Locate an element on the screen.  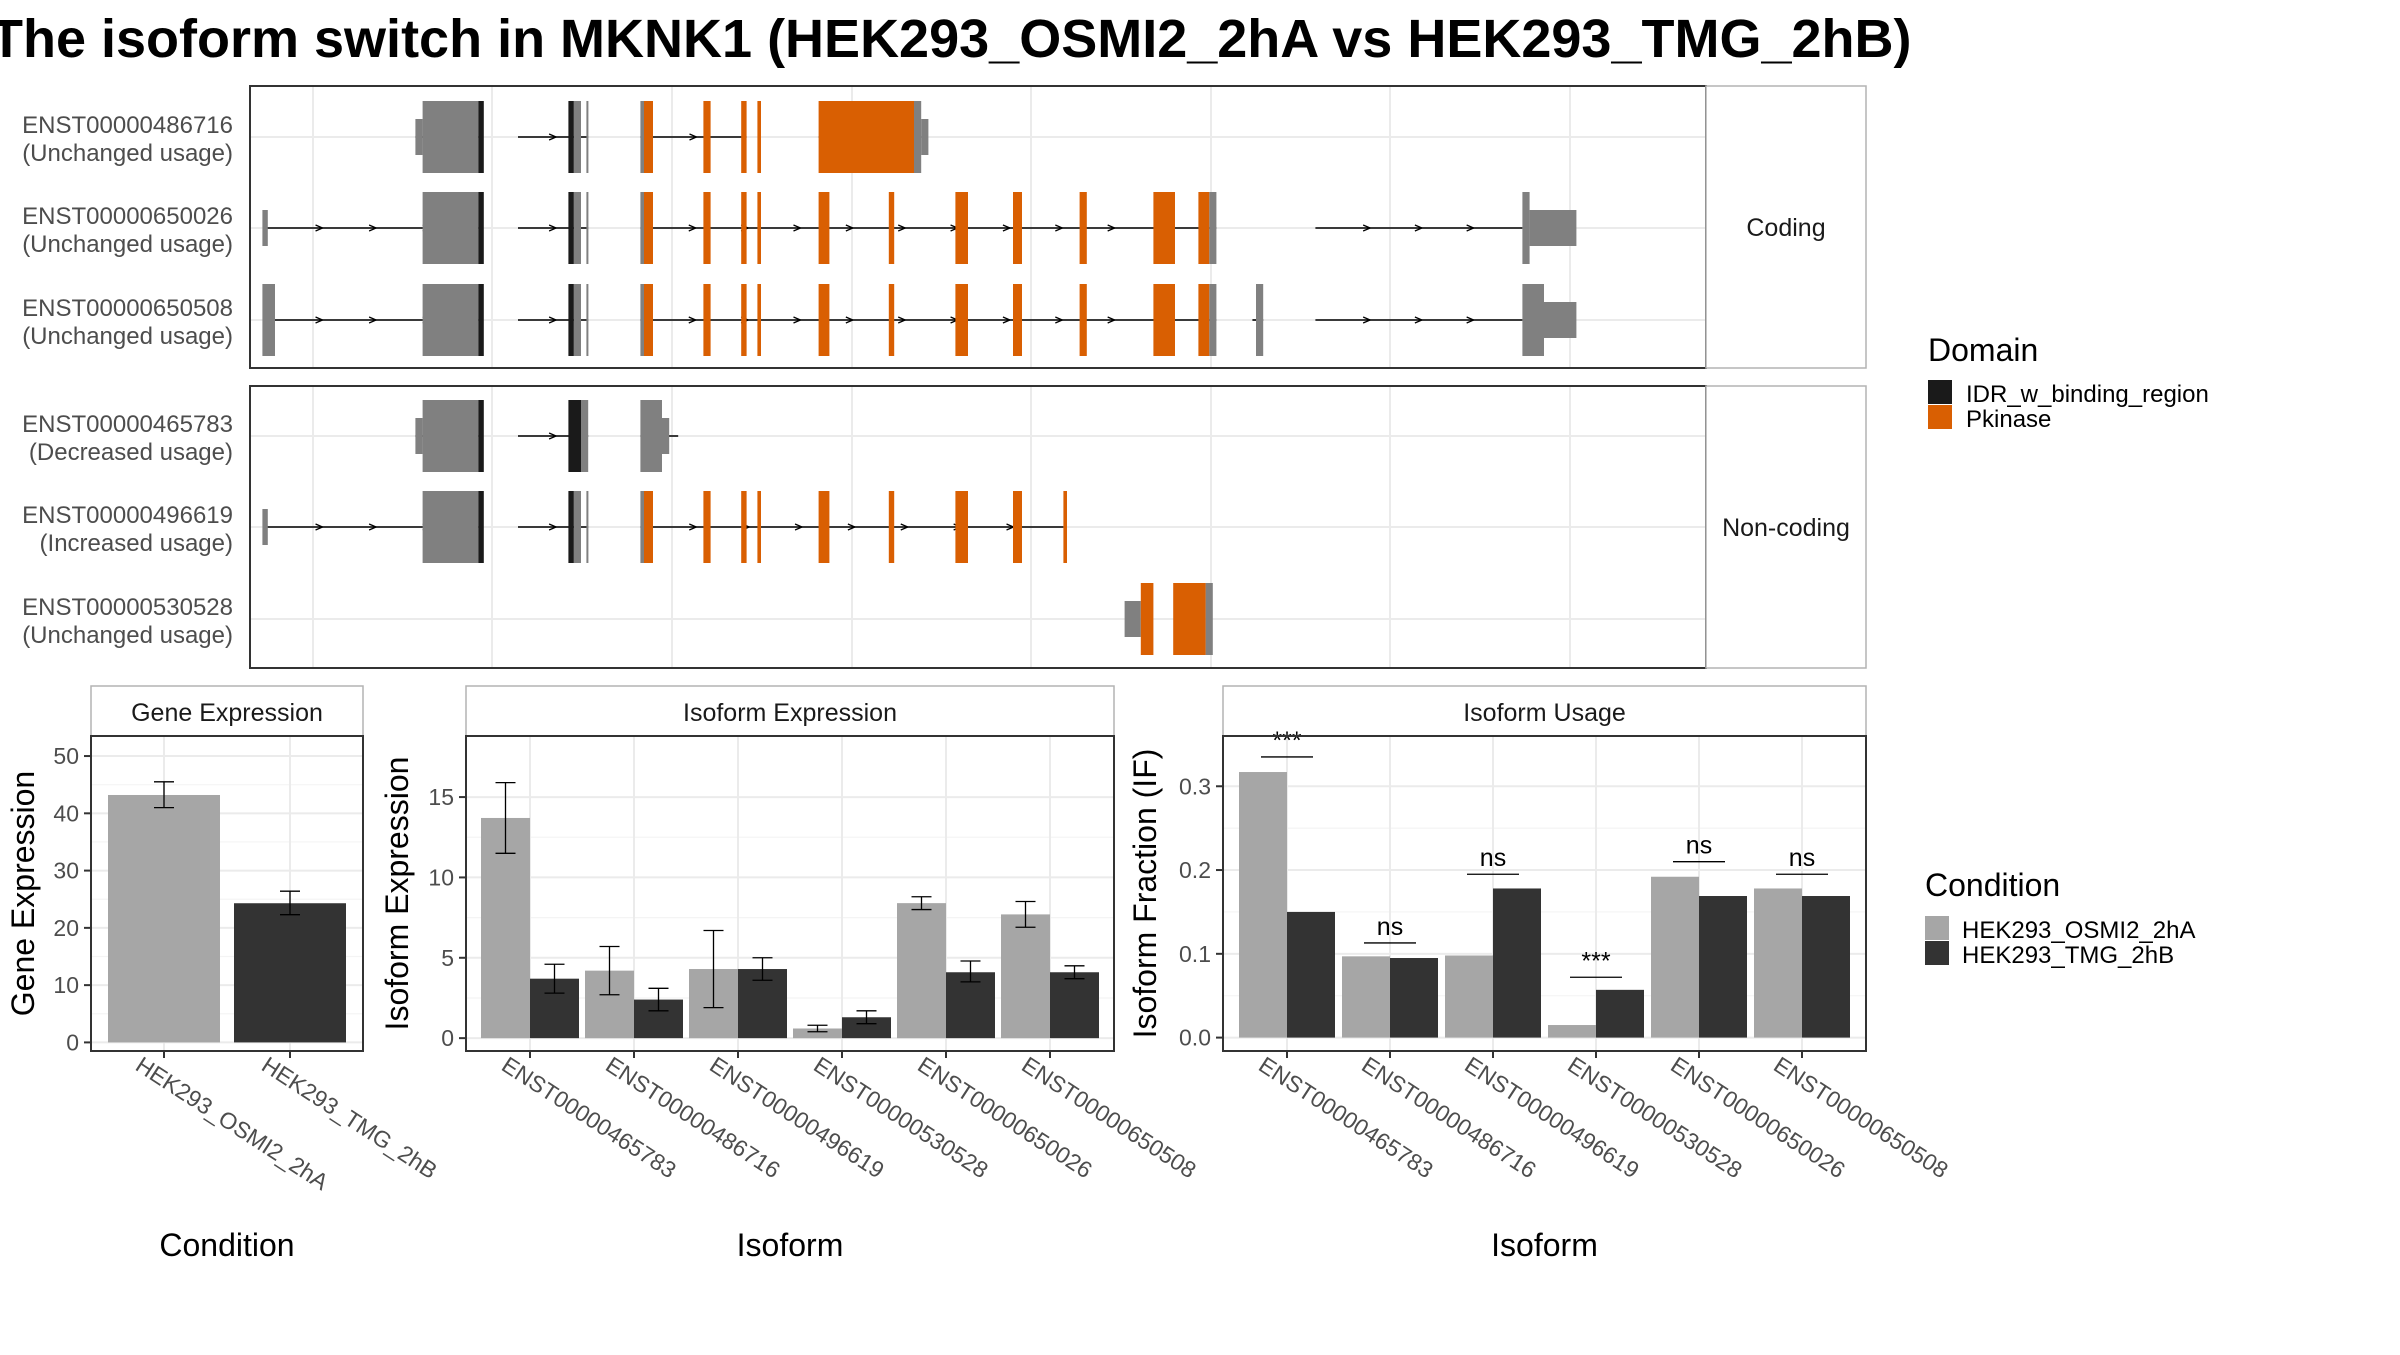
transcript-id-label: ENST00000465783 is located at coordinates (127, 424).